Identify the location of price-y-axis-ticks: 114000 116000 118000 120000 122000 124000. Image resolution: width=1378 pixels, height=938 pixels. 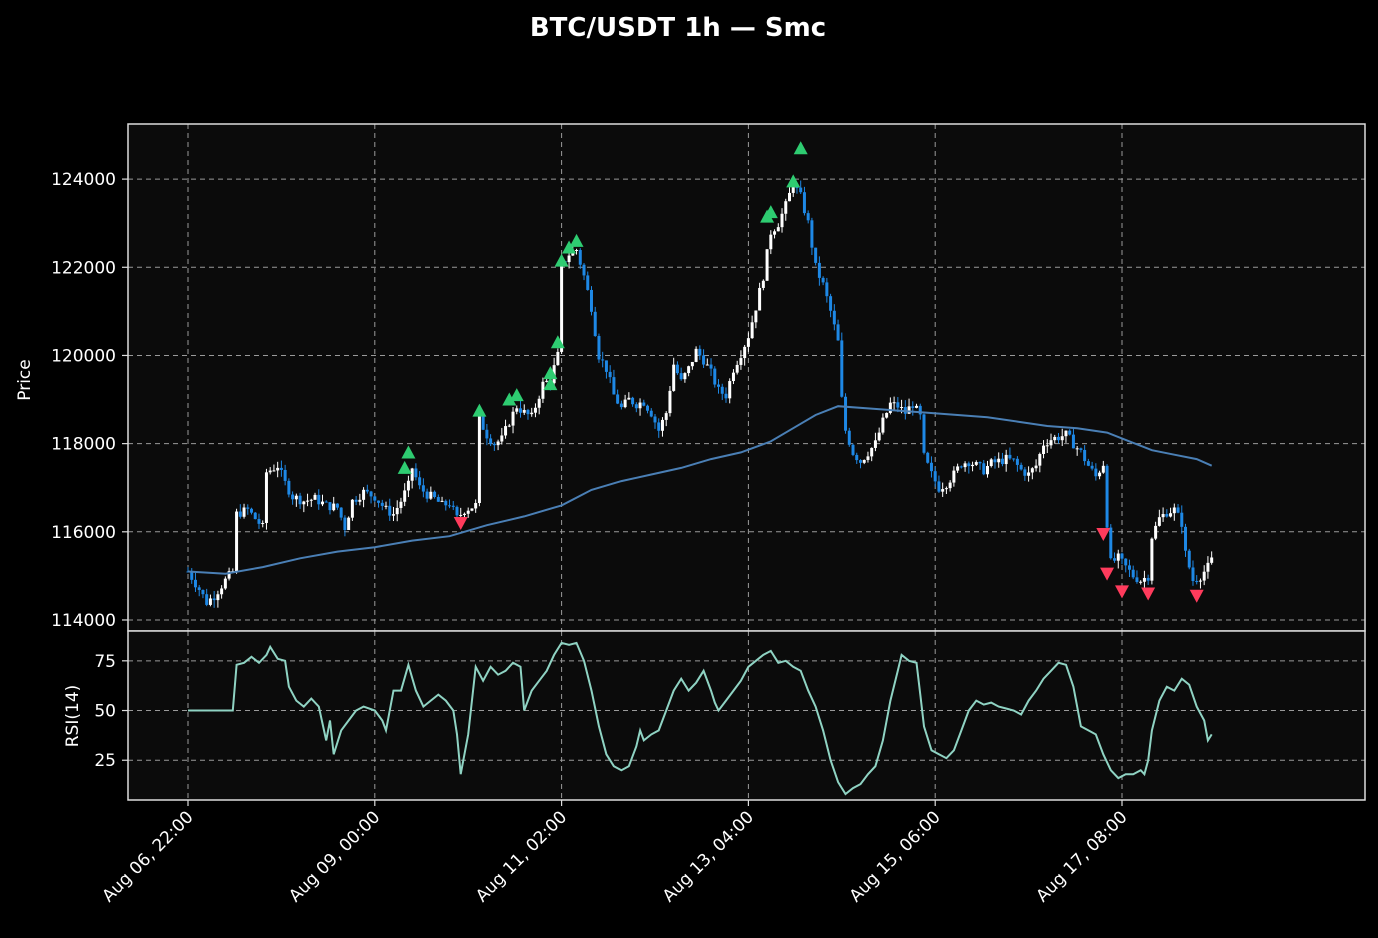
(89, 400).